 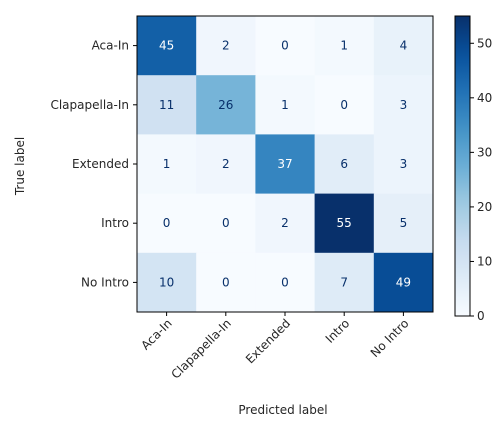 What do you see at coordinates (484, 98) in the screenshot?
I see `colorbar-tick-label: 40` at bounding box center [484, 98].